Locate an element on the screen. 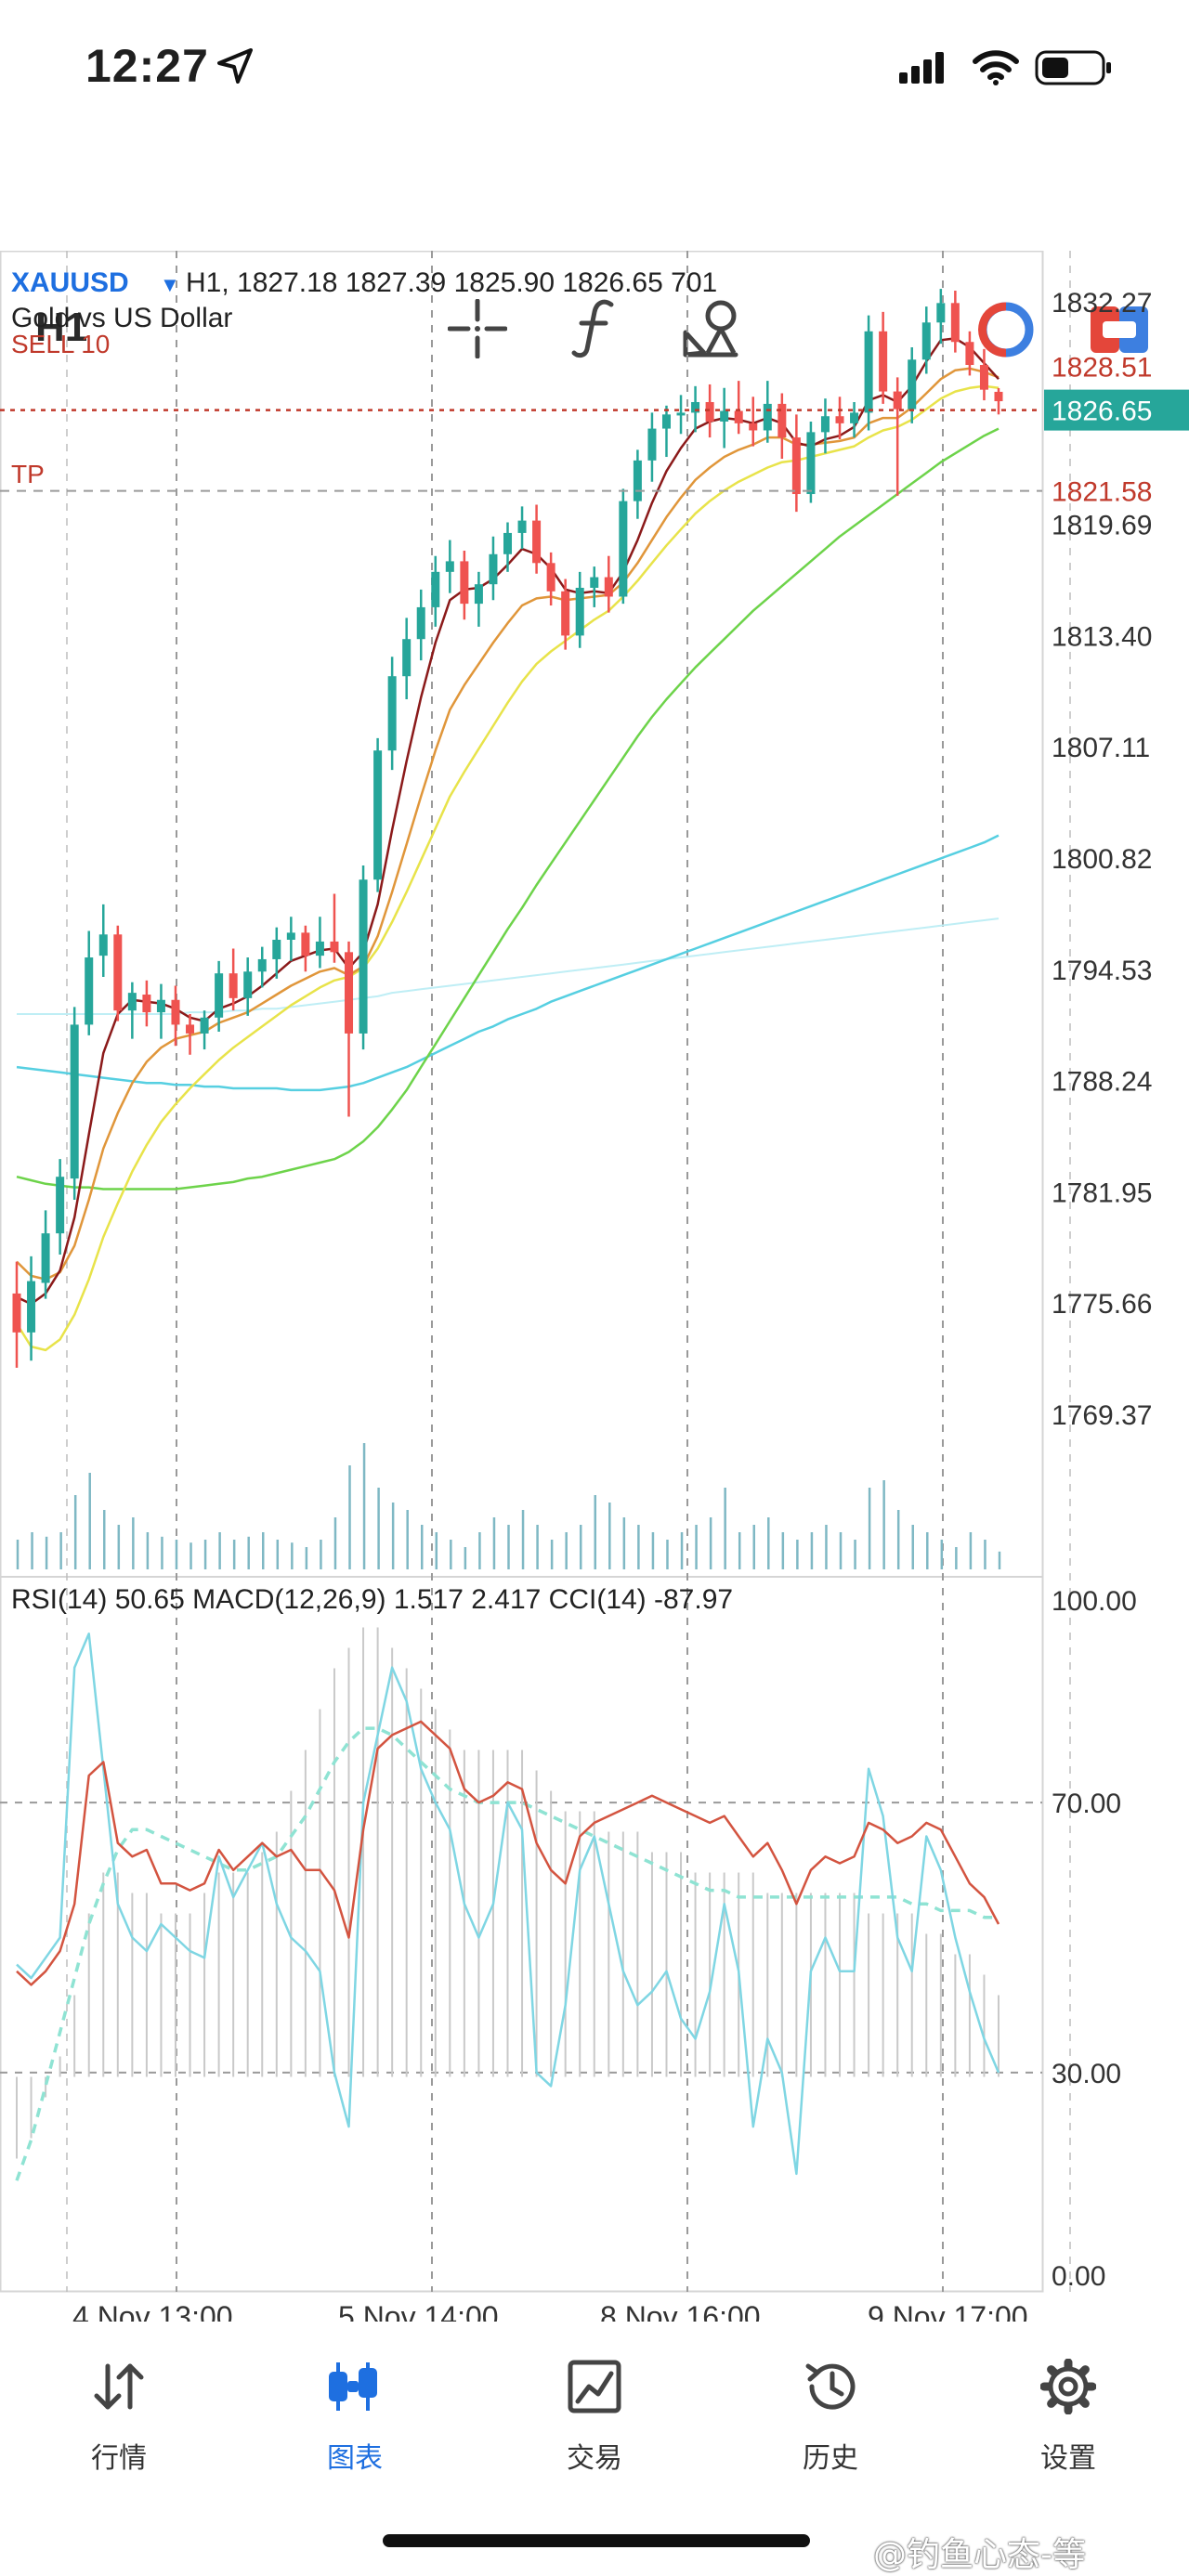 This screenshot has height=2576, width=1189. indicator-f-icon is located at coordinates (593, 327).